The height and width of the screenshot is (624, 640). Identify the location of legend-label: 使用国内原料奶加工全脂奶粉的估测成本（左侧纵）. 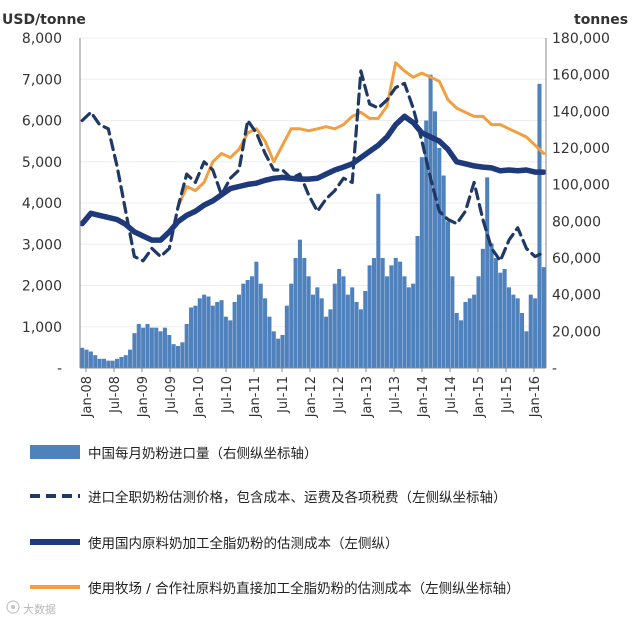
(243, 544).